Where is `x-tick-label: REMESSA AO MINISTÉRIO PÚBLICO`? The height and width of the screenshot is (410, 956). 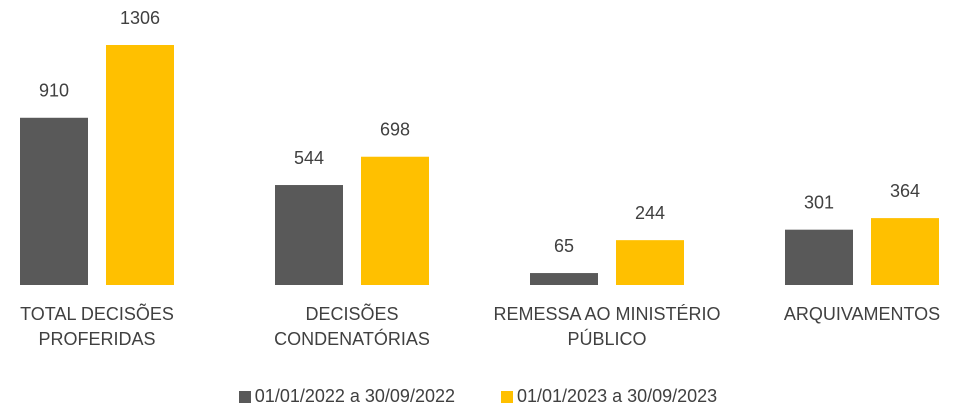 x-tick-label: REMESSA AO MINISTÉRIO PÚBLICO is located at coordinates (607, 326).